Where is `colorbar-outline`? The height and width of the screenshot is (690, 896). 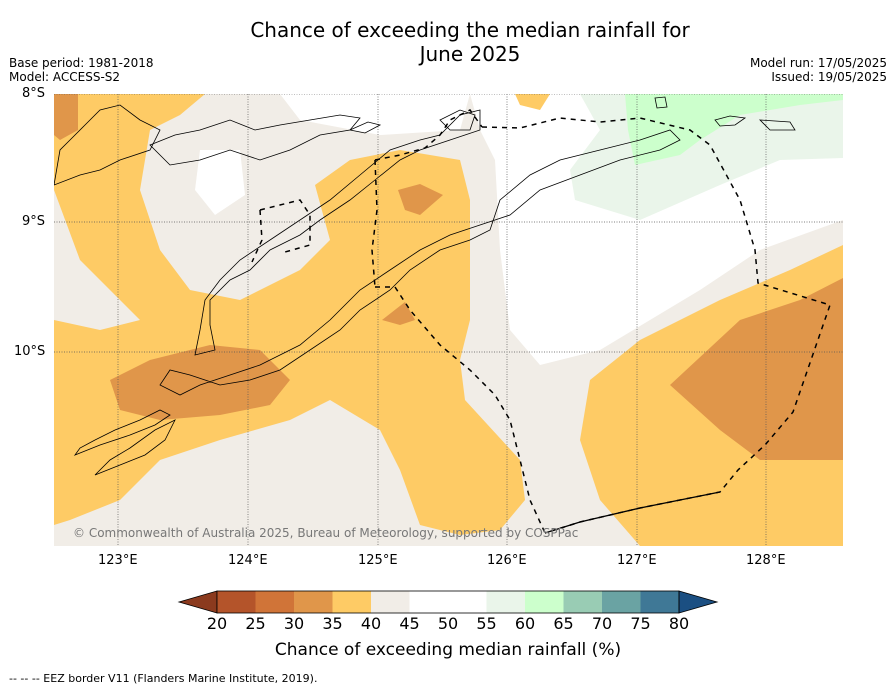 colorbar-outline is located at coordinates (448, 602).